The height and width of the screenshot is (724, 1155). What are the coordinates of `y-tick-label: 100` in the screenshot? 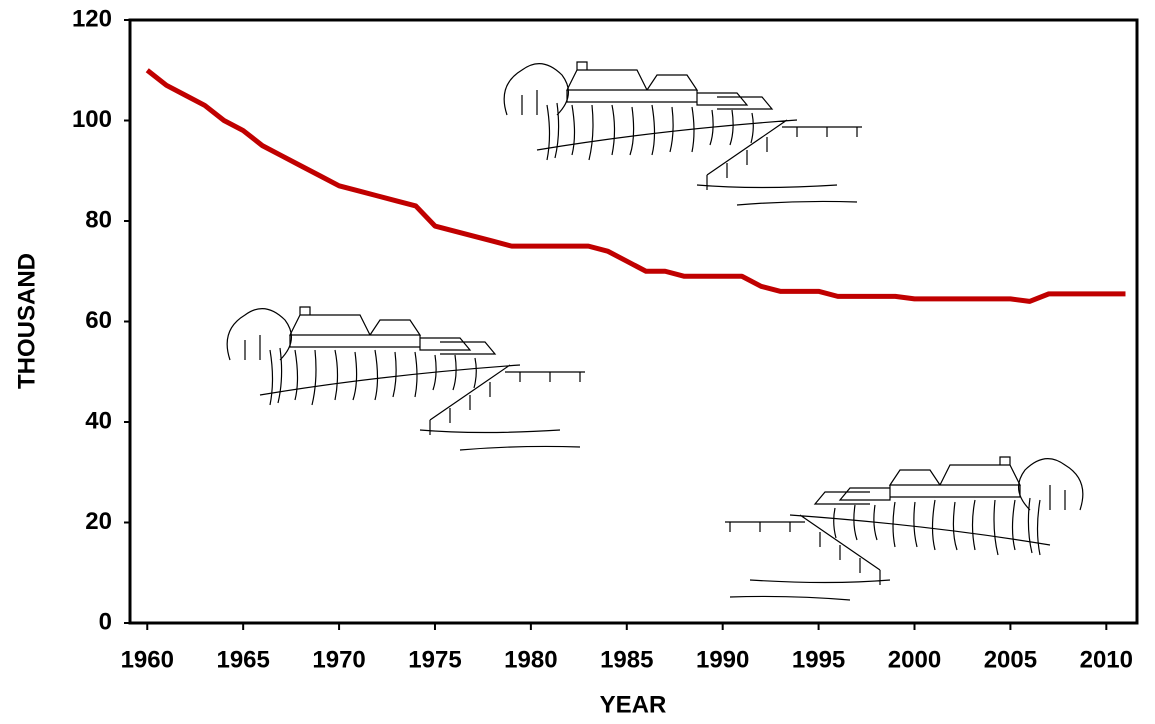 It's located at (92, 119).